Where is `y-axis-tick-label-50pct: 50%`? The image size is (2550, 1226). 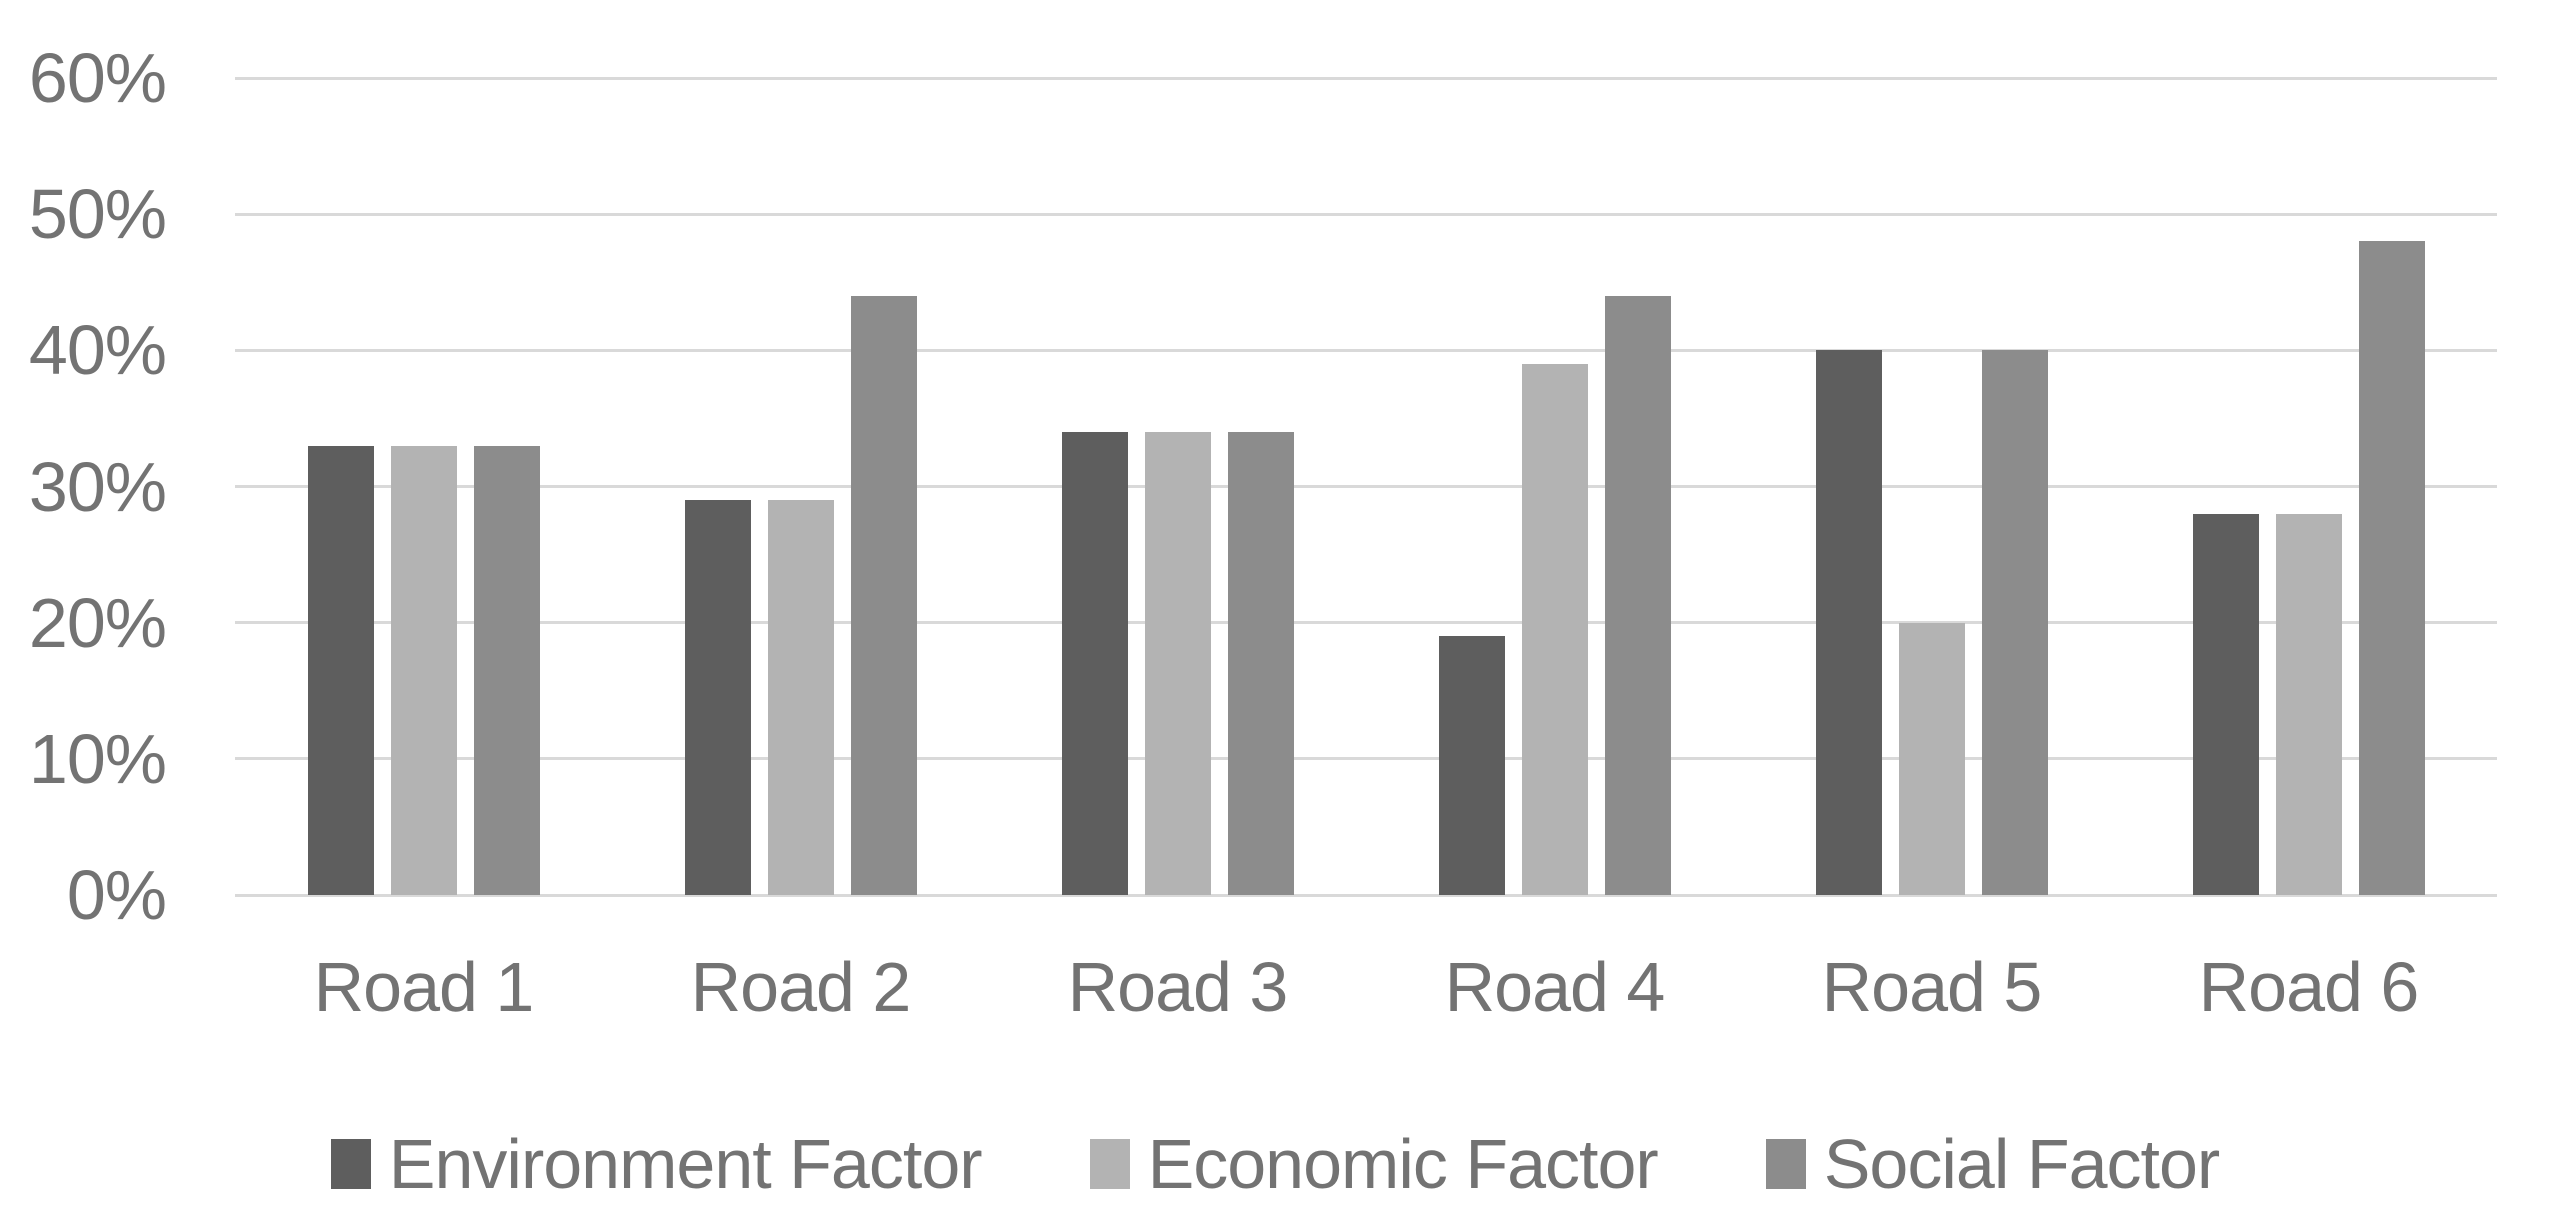
y-axis-tick-label-50pct: 50% is located at coordinates (97, 214).